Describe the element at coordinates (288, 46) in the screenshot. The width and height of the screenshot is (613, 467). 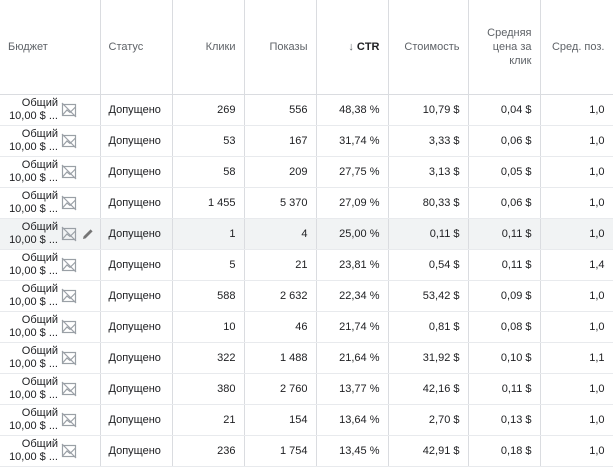
I see `column-header-label: Показы` at that location.